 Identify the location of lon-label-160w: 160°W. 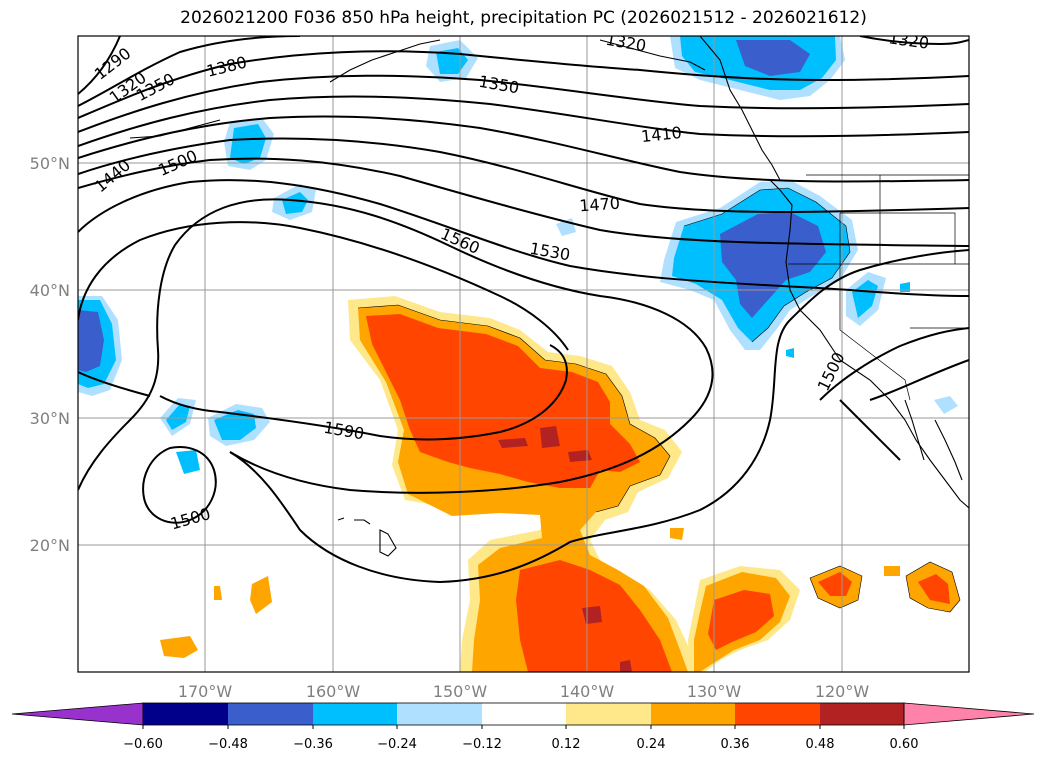
(333, 691).